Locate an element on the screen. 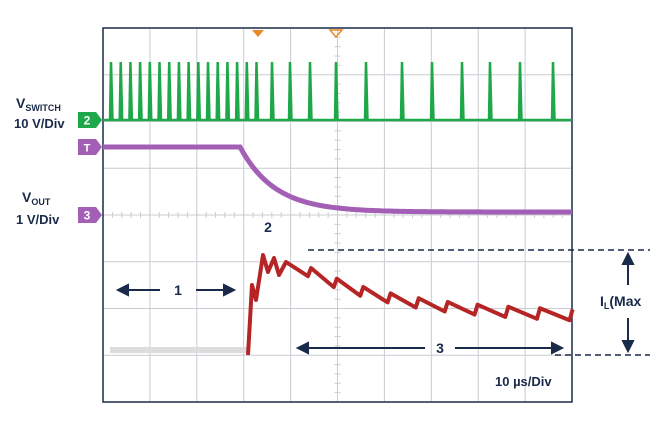  peak-annotation: 2 is located at coordinates (268, 227).